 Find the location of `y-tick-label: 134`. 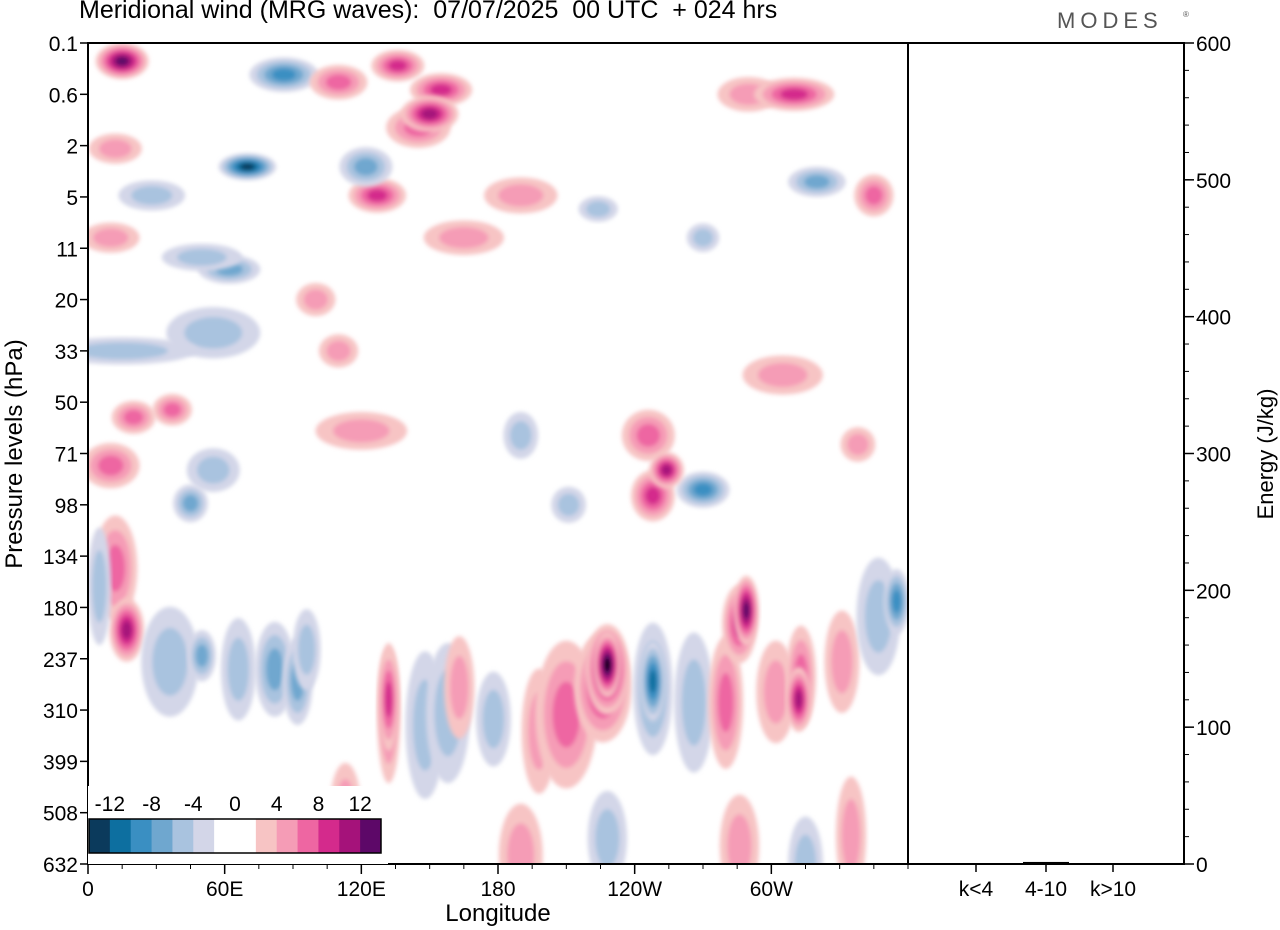

y-tick-label: 134 is located at coordinates (60, 557).